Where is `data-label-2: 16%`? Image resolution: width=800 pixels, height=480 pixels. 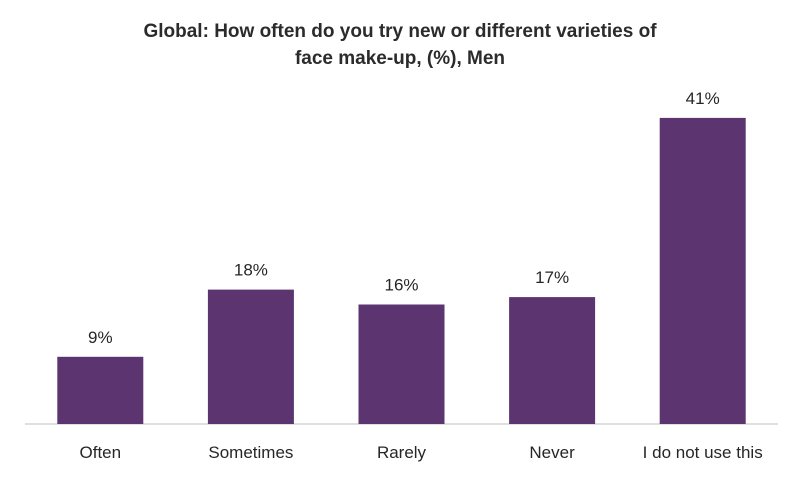 data-label-2: 16% is located at coordinates (401, 285).